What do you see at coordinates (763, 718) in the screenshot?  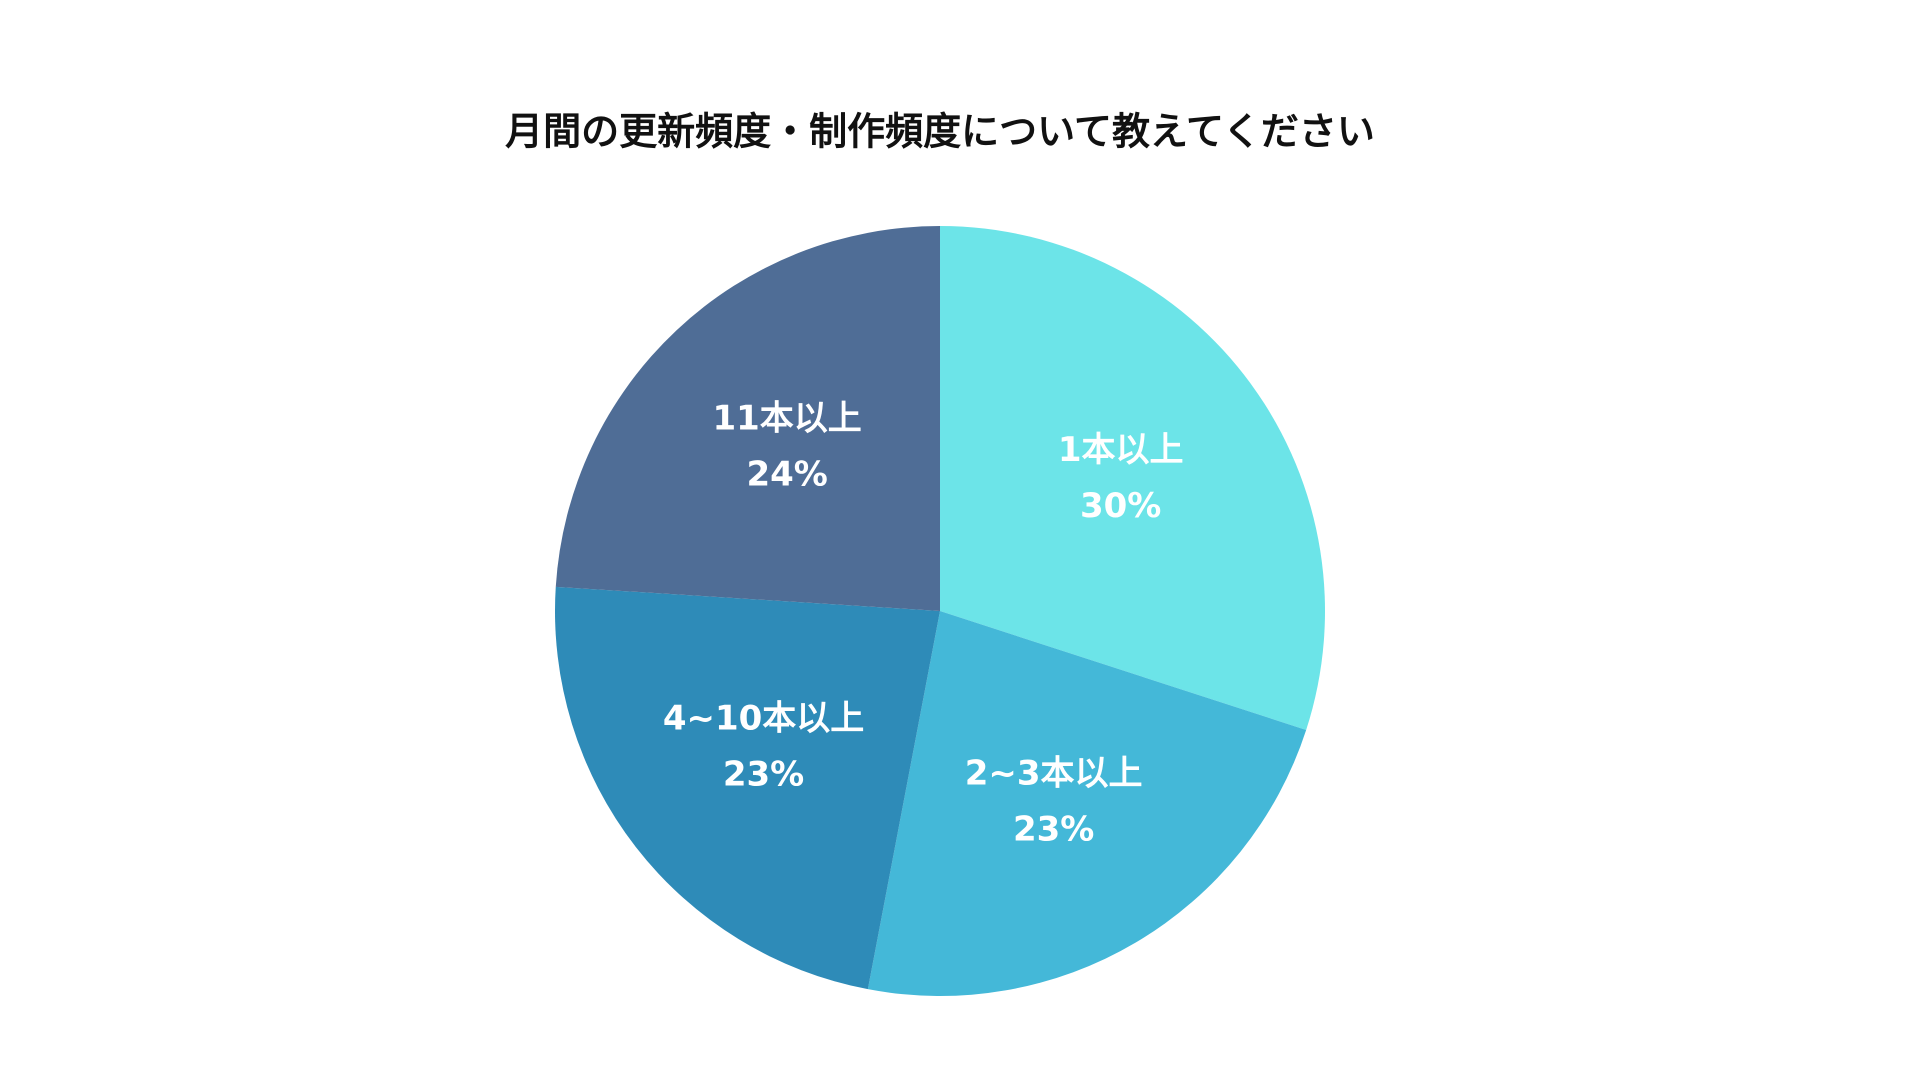 I see `slice-label: 4~10本以上` at bounding box center [763, 718].